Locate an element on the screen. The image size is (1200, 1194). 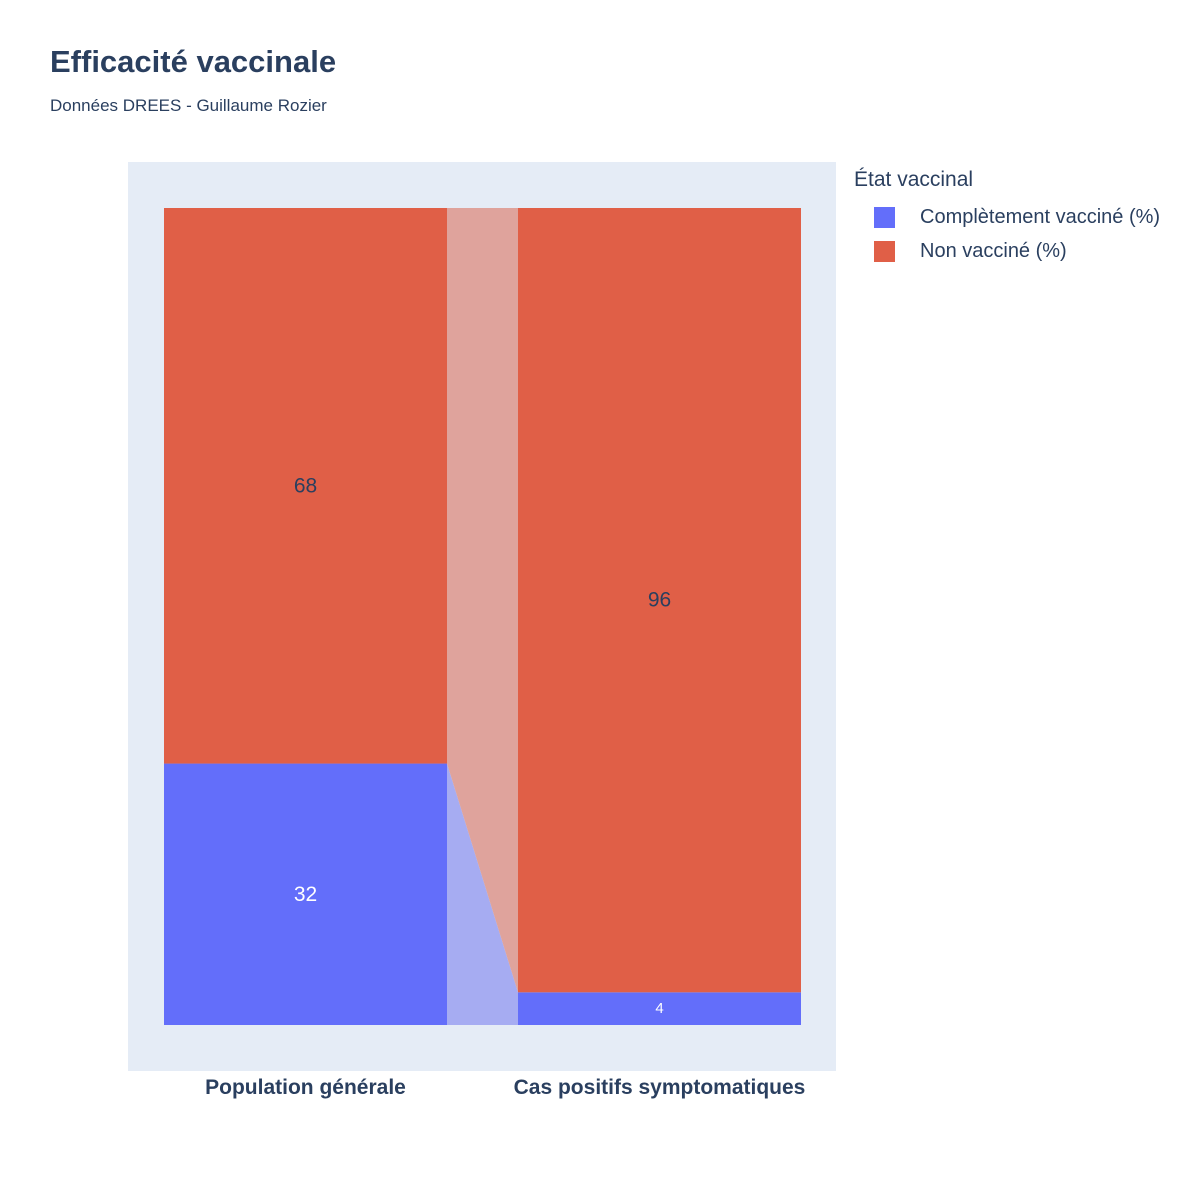
legend-item-unvaccinated: Non vacciné (%) is located at coordinates (1007, 251).